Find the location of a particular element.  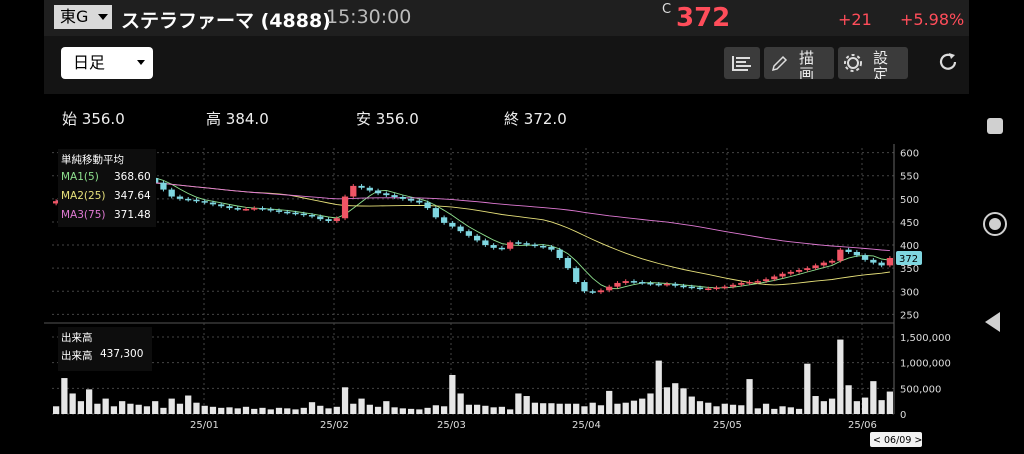

draw-button: 描画 is located at coordinates (799, 63).